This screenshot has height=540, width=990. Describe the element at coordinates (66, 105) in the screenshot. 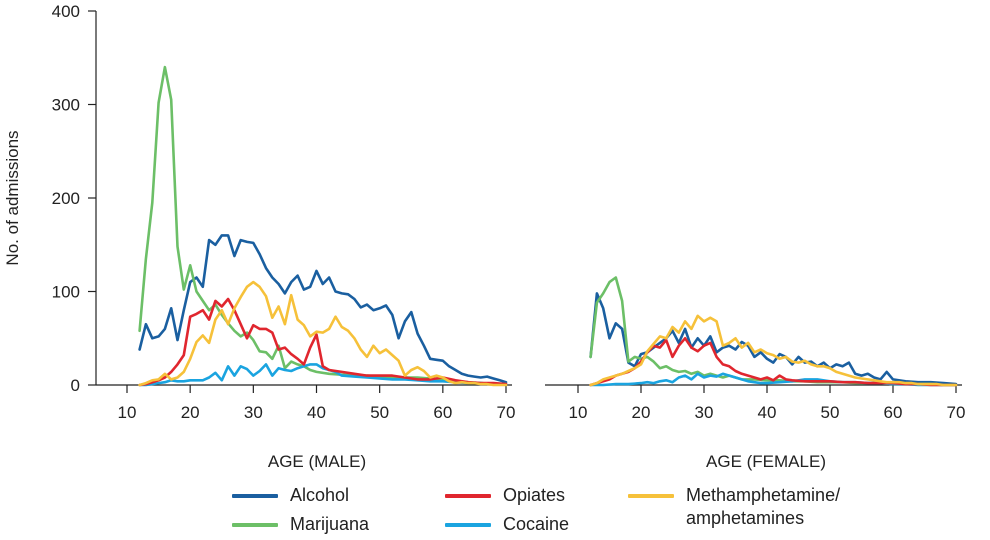

I see `y-tick-label-300: 300` at that location.